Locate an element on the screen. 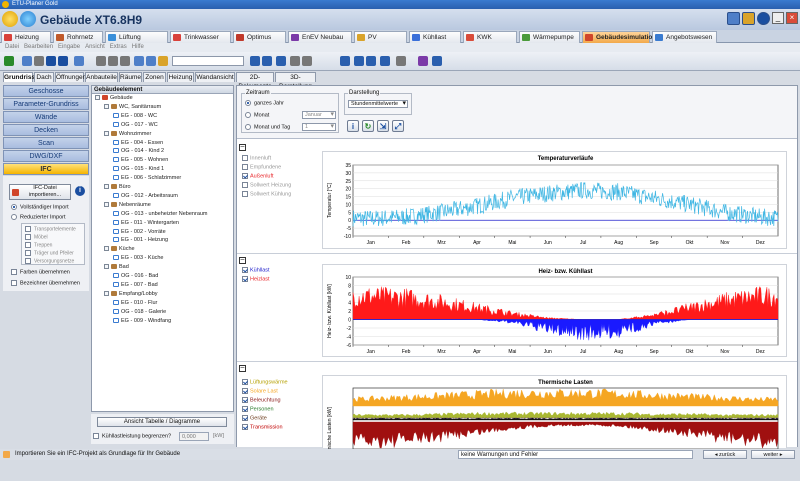 This screenshot has width=800, height=481. tree-room-item: OG - 018 - Galerie is located at coordinates (139, 312).